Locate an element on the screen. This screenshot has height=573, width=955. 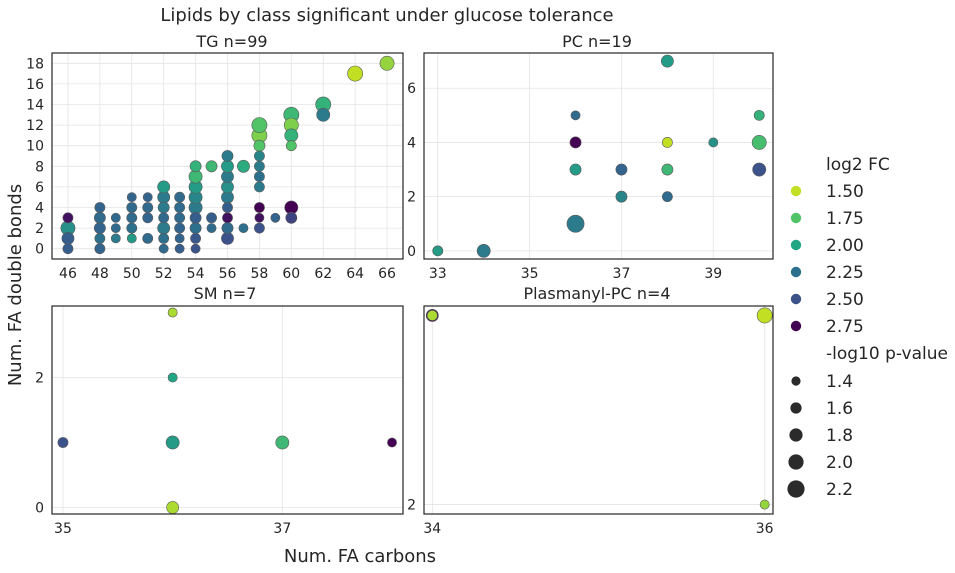
legend-hue-label: 2.25 is located at coordinates (845, 273).